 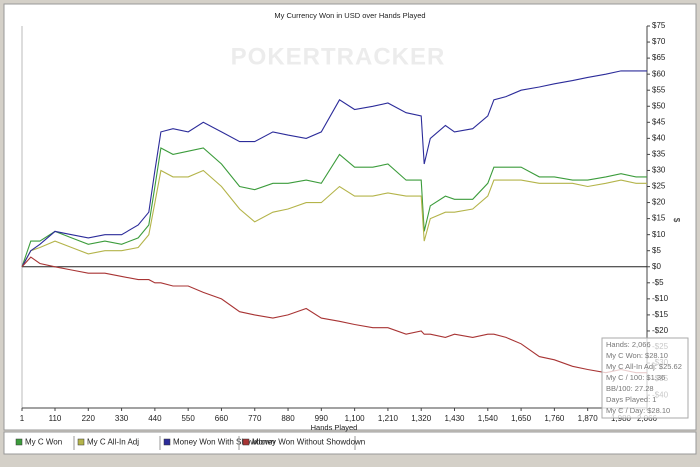 What do you see at coordinates (659, 154) in the screenshot?
I see `y-tick-label: $35` at bounding box center [659, 154].